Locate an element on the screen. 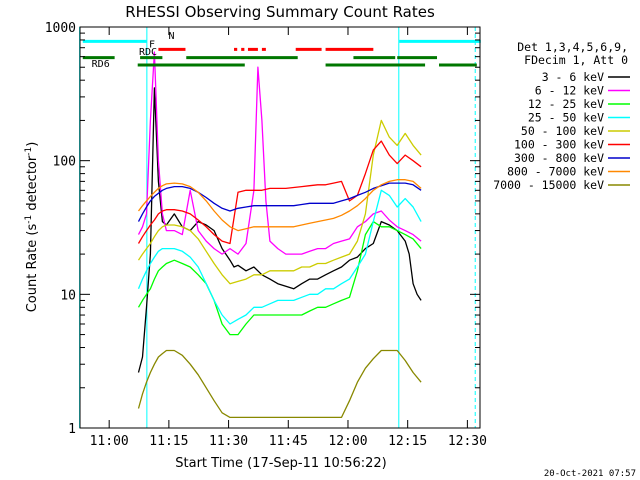  timestamp: 20-Oct-2021 07:57 is located at coordinates (590, 474).